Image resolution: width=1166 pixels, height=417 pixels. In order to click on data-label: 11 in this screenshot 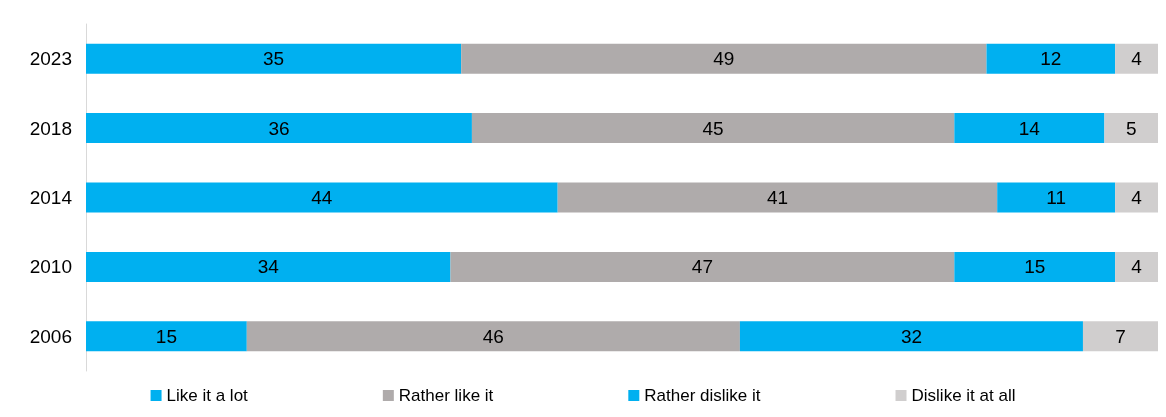, I will do `click(1056, 197)`.